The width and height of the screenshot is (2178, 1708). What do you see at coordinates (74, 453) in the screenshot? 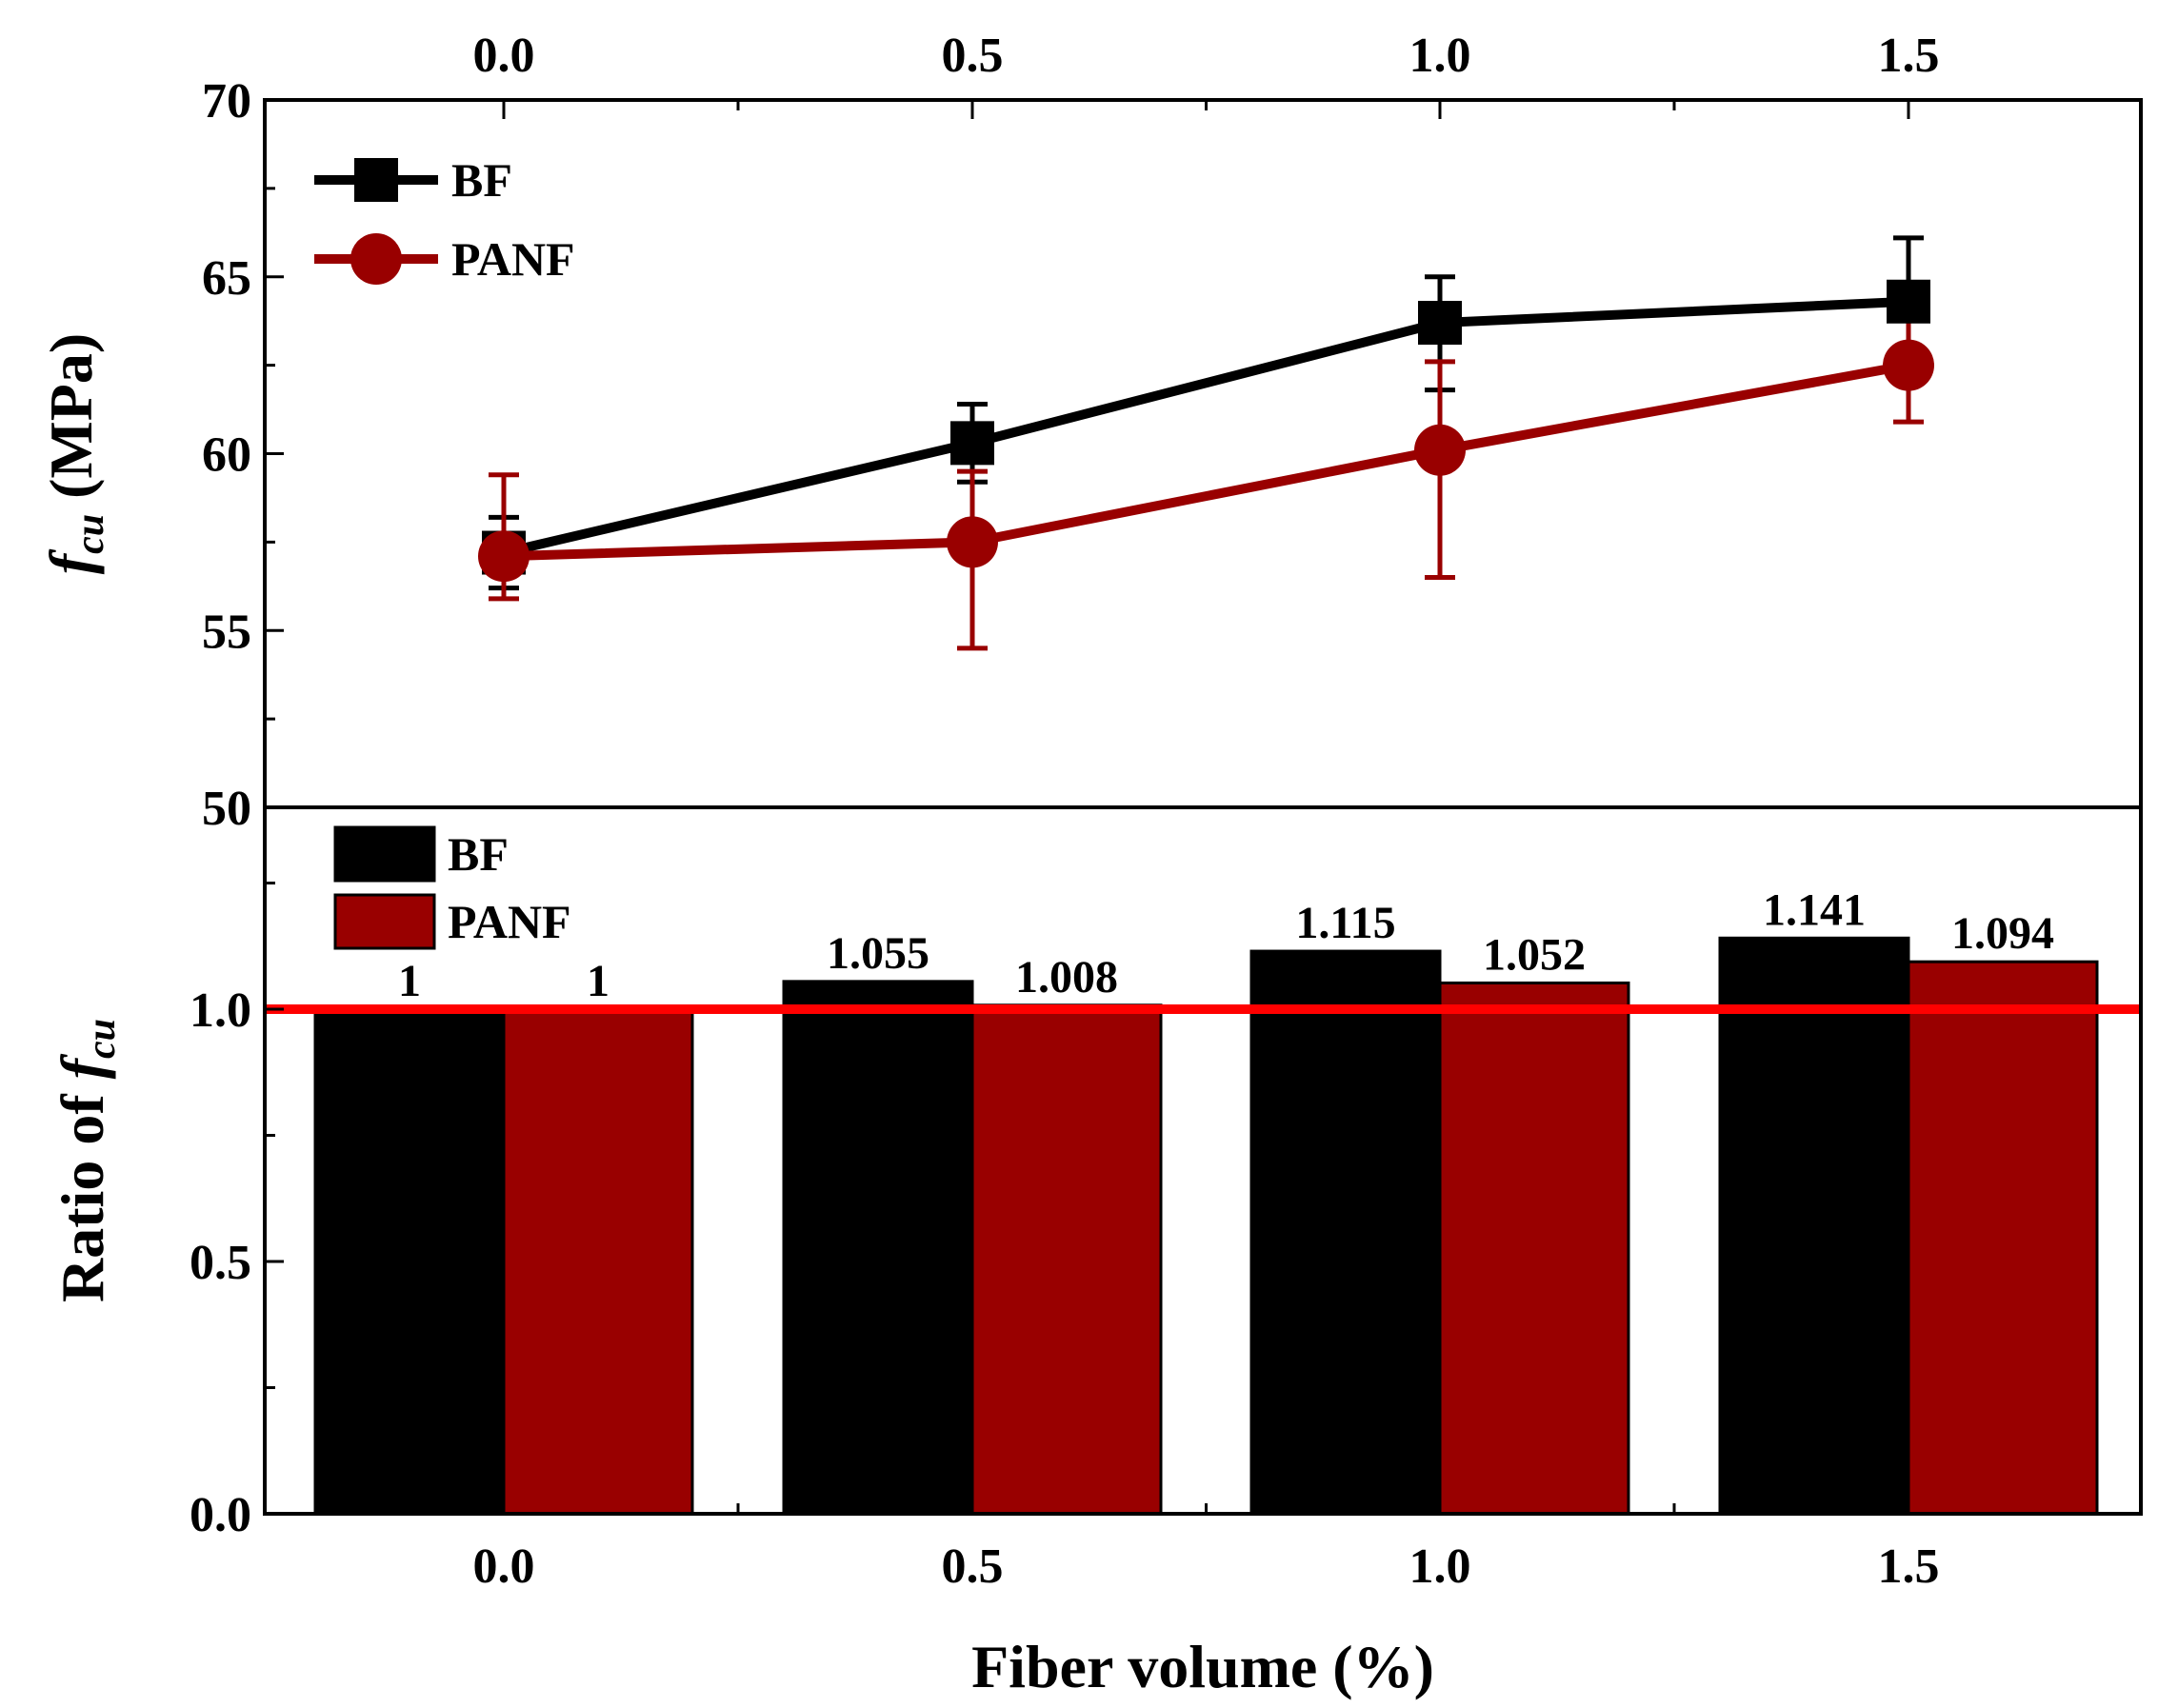
I see `top-y-axis-title: fcu (MPa)` at bounding box center [74, 453].